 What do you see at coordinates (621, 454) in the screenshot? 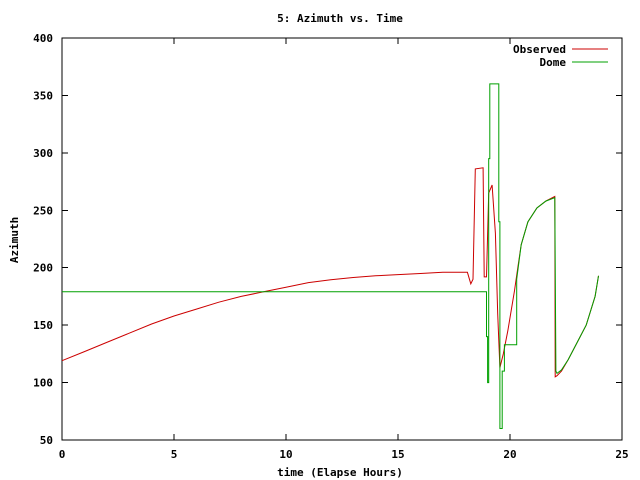
I see `x-tick-label: 25` at bounding box center [621, 454].